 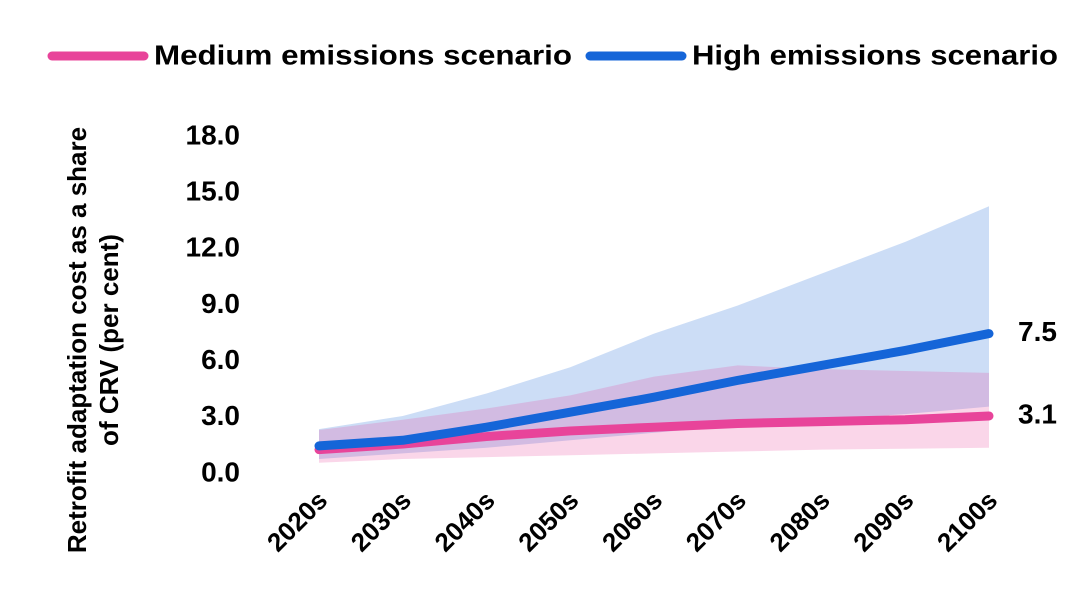 I want to click on data-label: 7.5, so click(x=1037, y=331).